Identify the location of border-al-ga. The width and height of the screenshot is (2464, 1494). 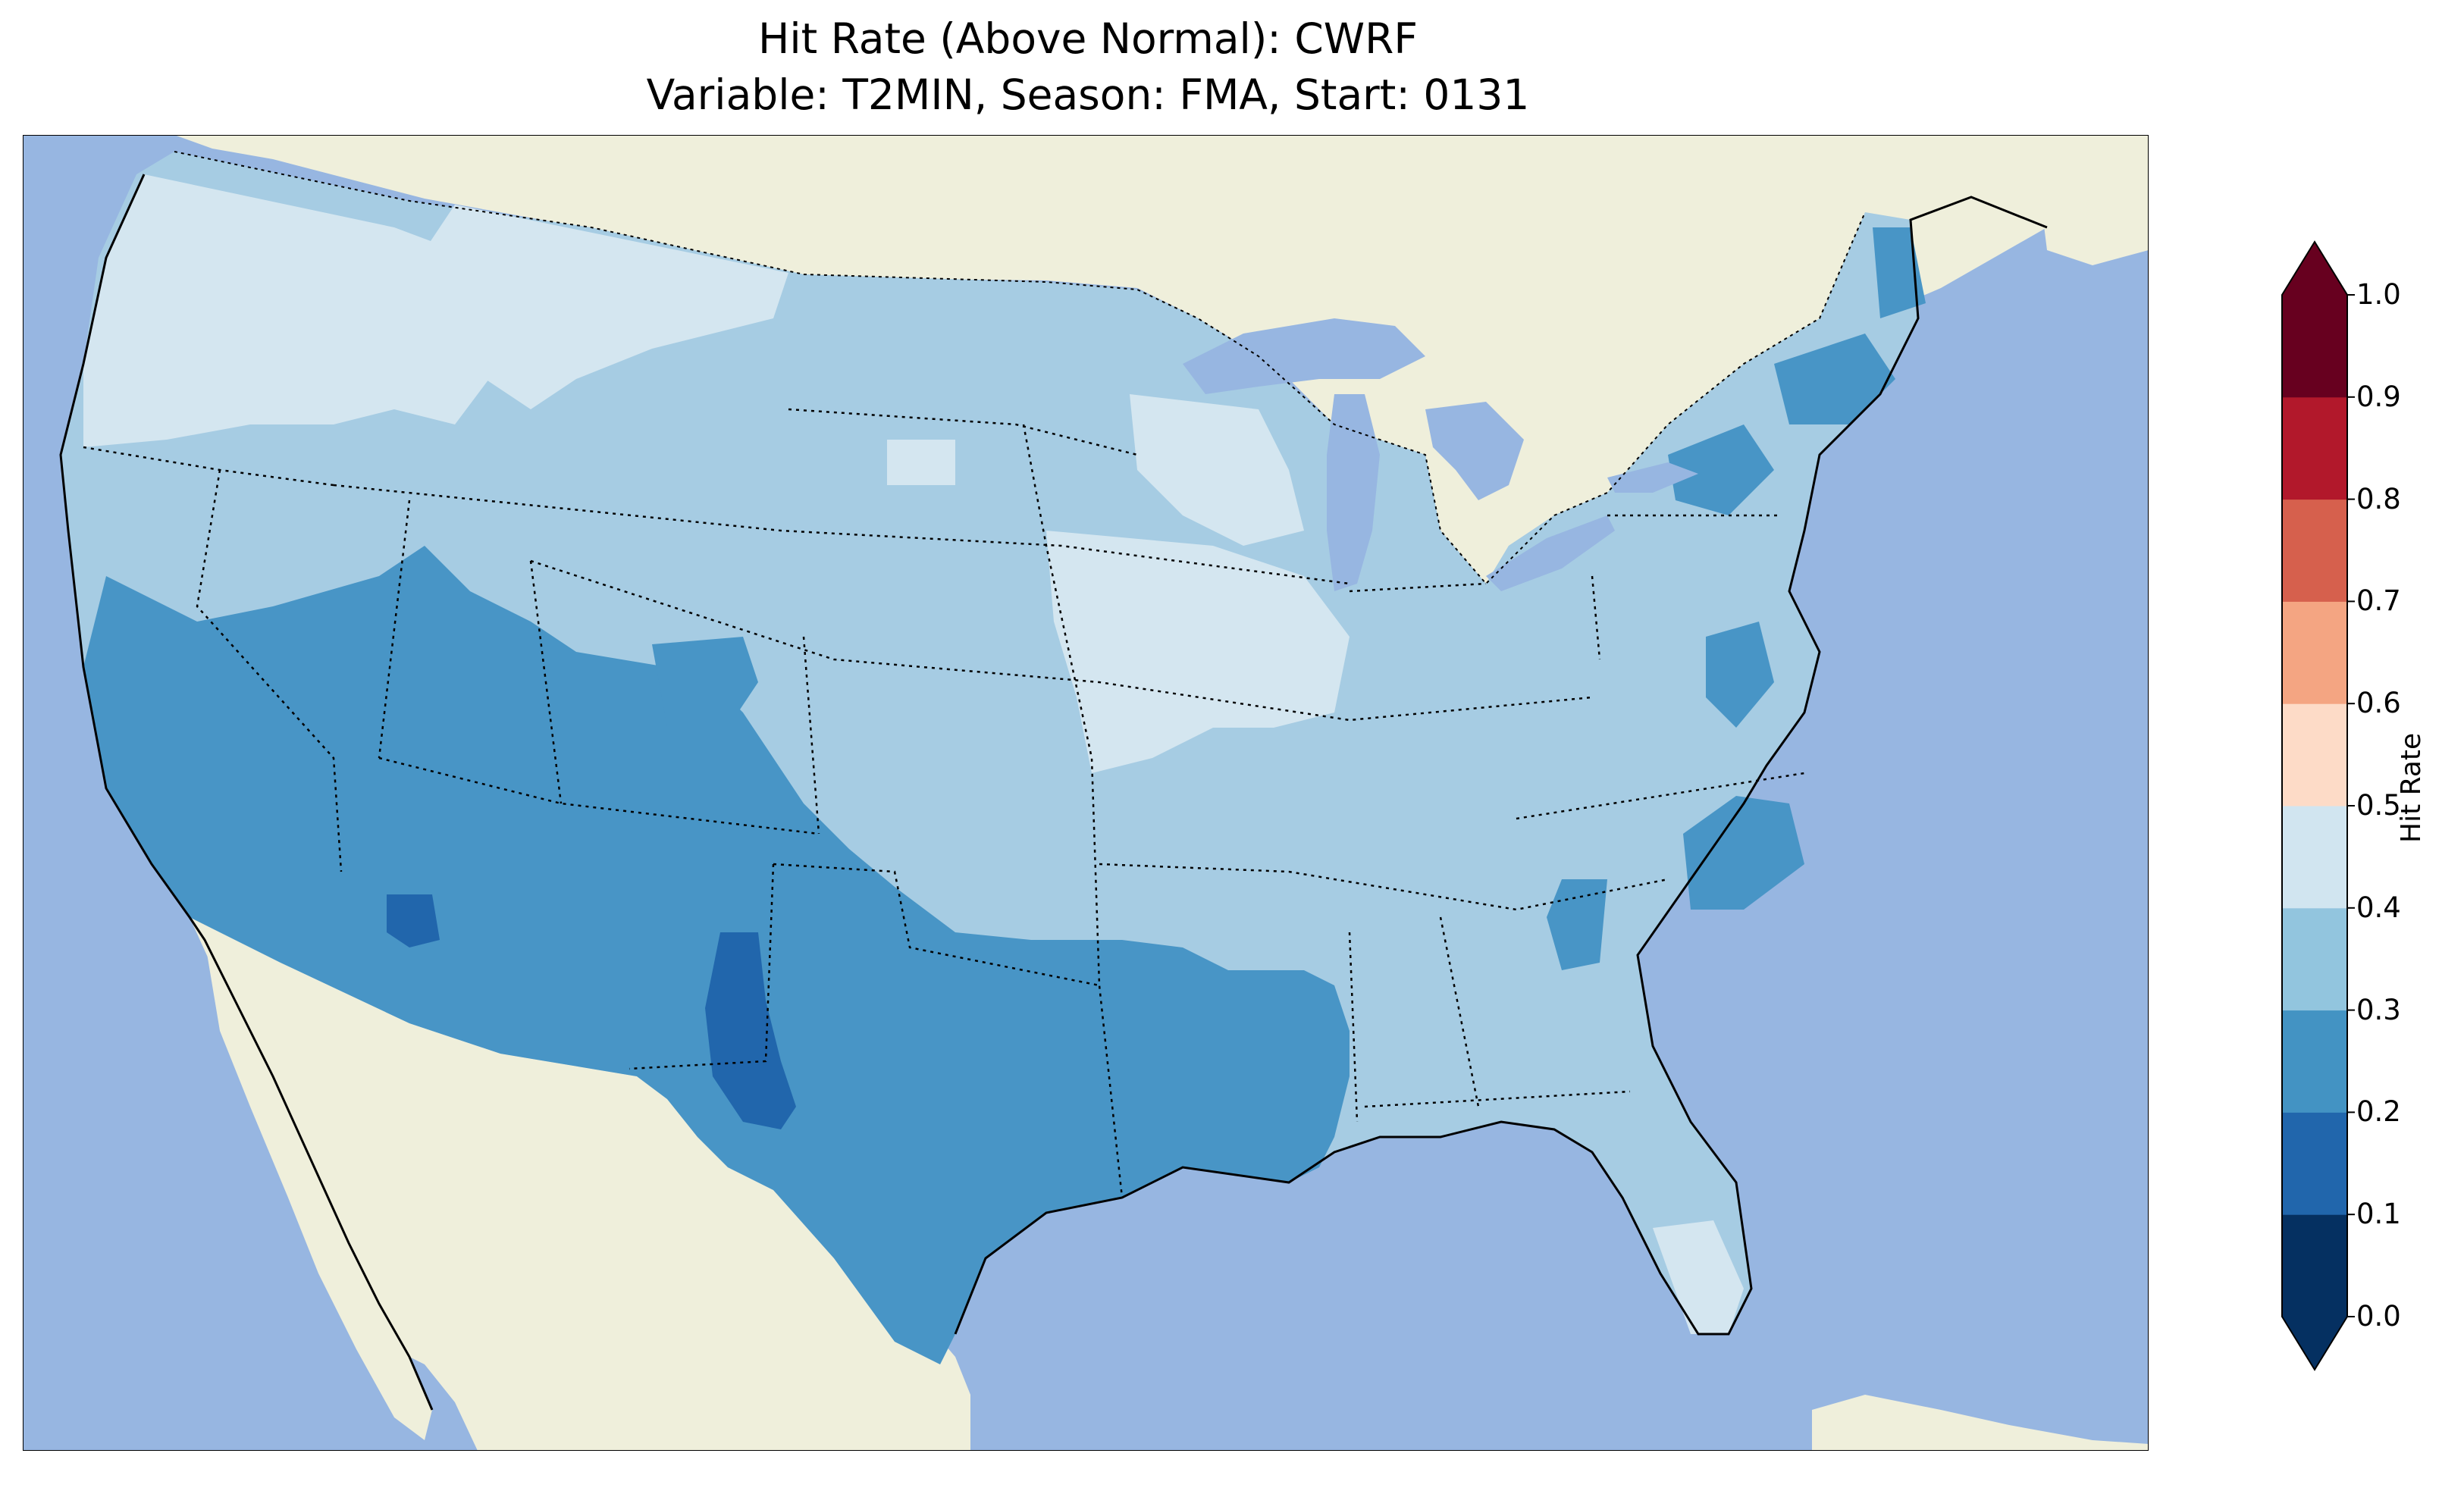
(1459, 1011).